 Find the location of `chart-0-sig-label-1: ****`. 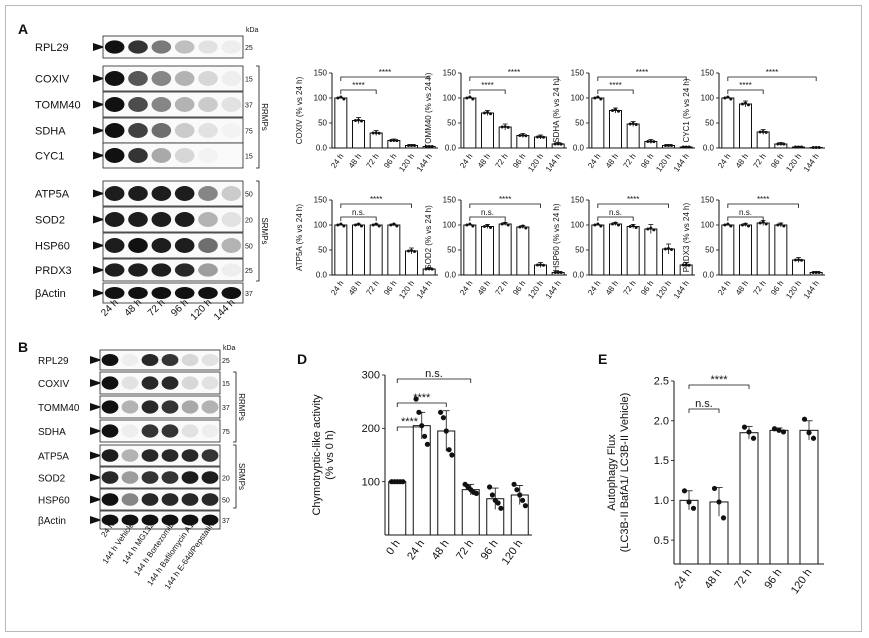

chart-0-sig-label-1: **** is located at coordinates (358, 85).